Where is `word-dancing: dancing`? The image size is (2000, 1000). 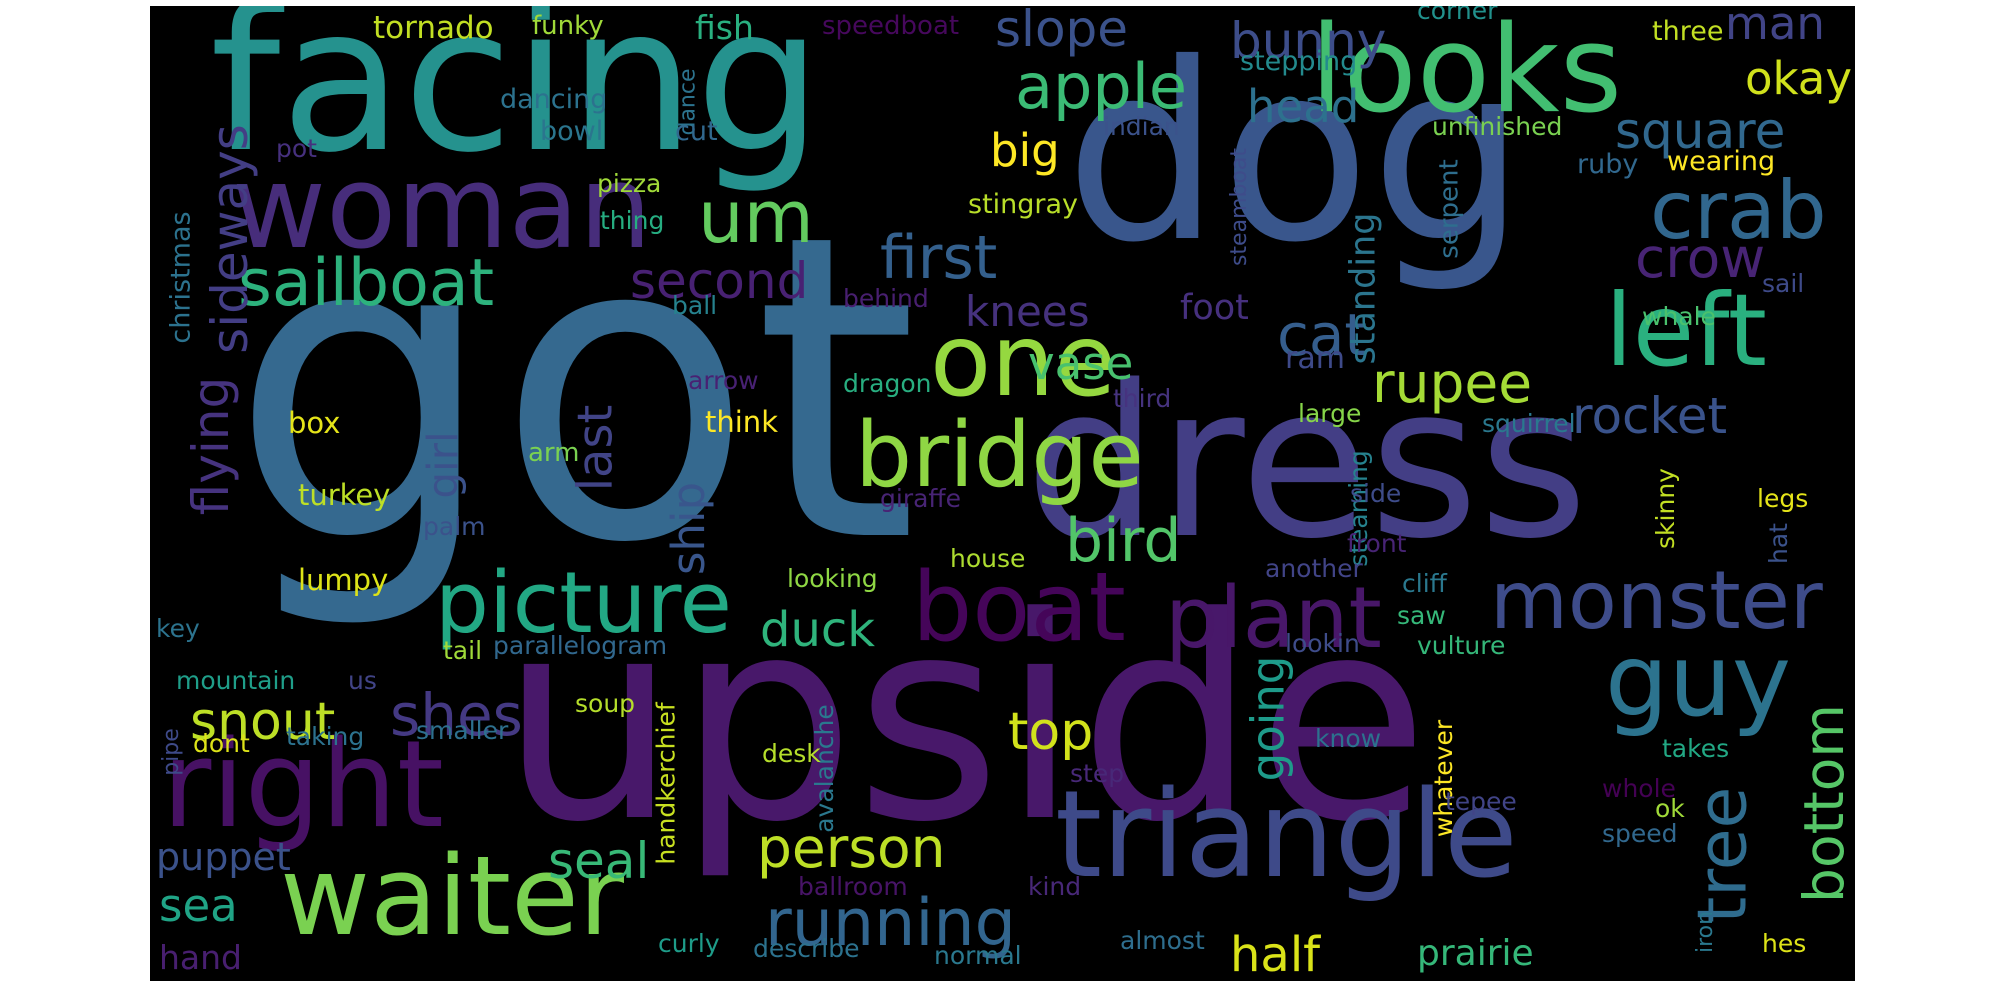
word-dancing: dancing is located at coordinates (554, 99).